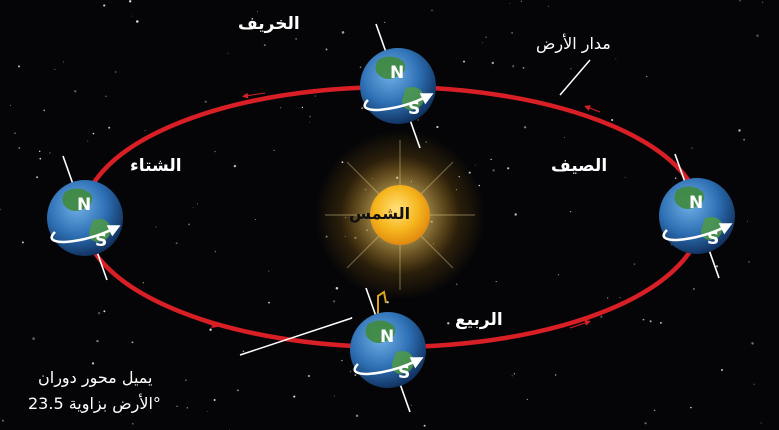 The width and height of the screenshot is (779, 430). I want to click on sun, so click(400, 215).